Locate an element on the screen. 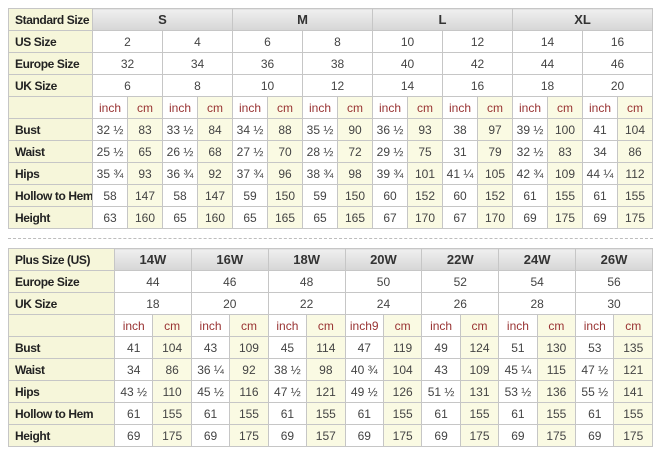 The height and width of the screenshot is (464, 661). measurement-cell: 104 is located at coordinates (635, 129).